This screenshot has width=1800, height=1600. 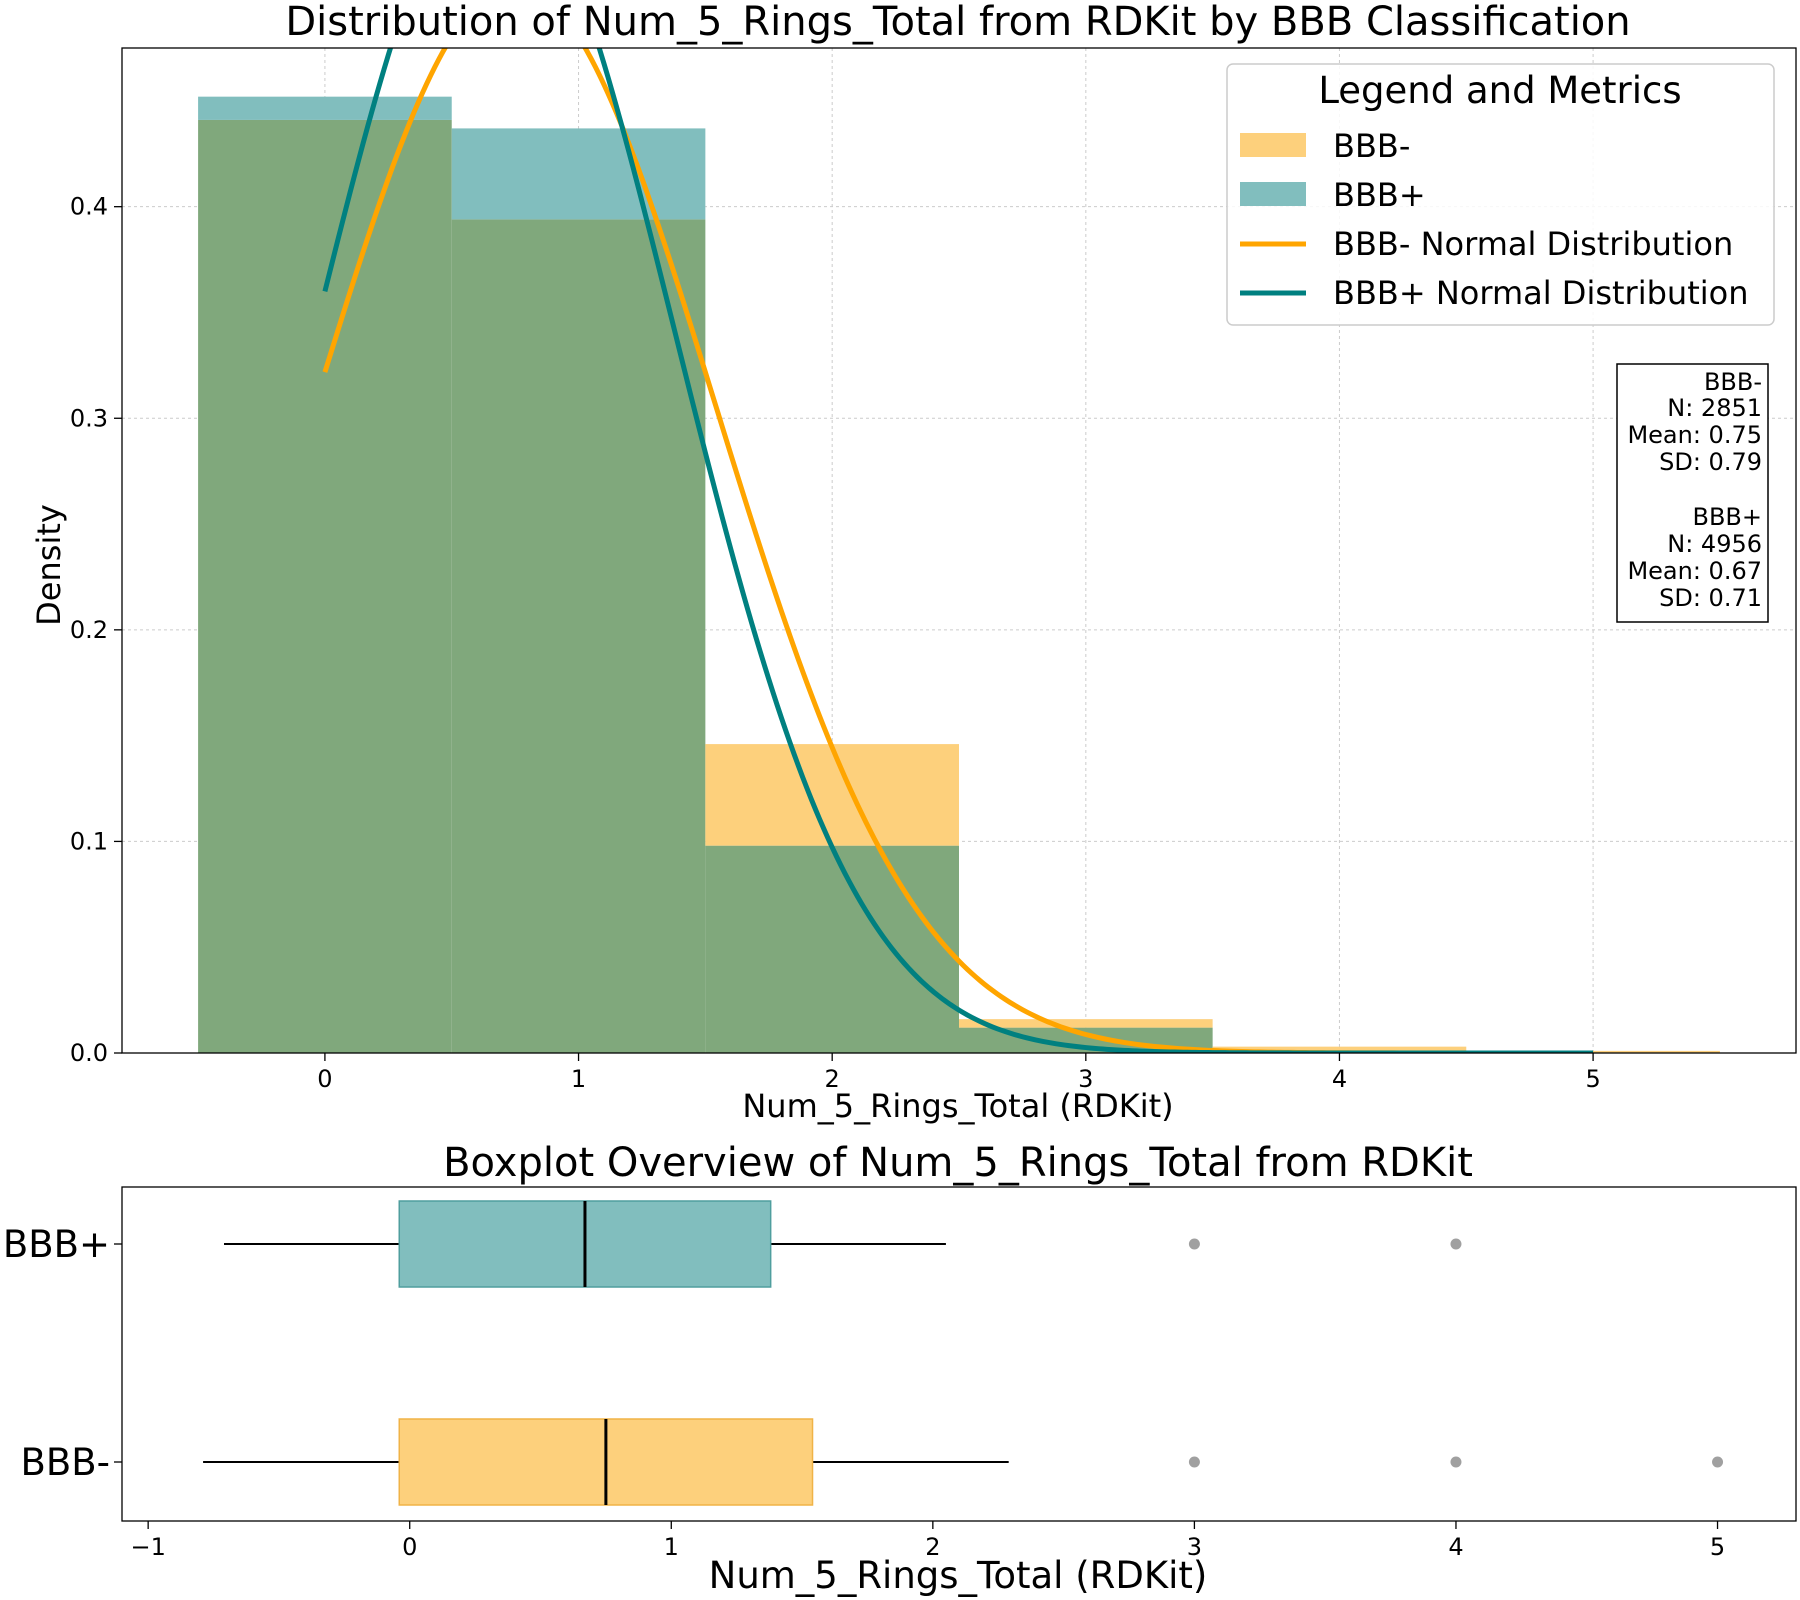 I want to click on legend-label-bbb-minus: BBB-, so click(x=1371, y=146).